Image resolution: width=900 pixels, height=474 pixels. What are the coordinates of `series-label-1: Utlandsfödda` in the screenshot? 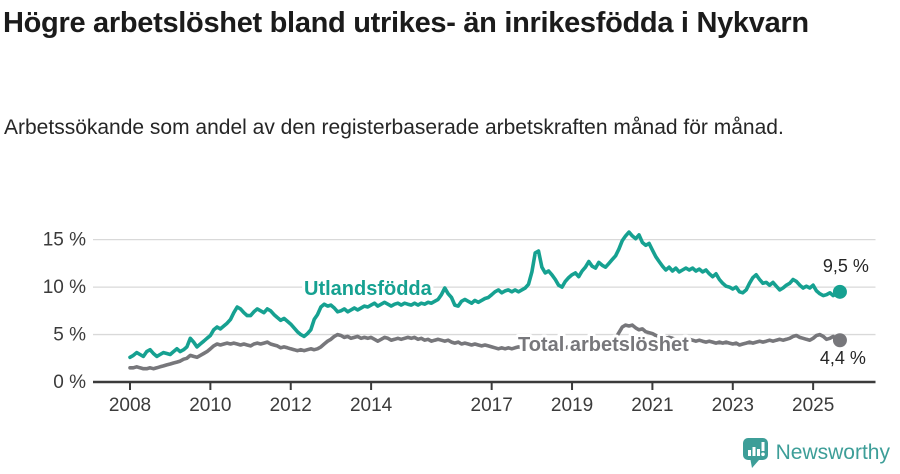 It's located at (368, 289).